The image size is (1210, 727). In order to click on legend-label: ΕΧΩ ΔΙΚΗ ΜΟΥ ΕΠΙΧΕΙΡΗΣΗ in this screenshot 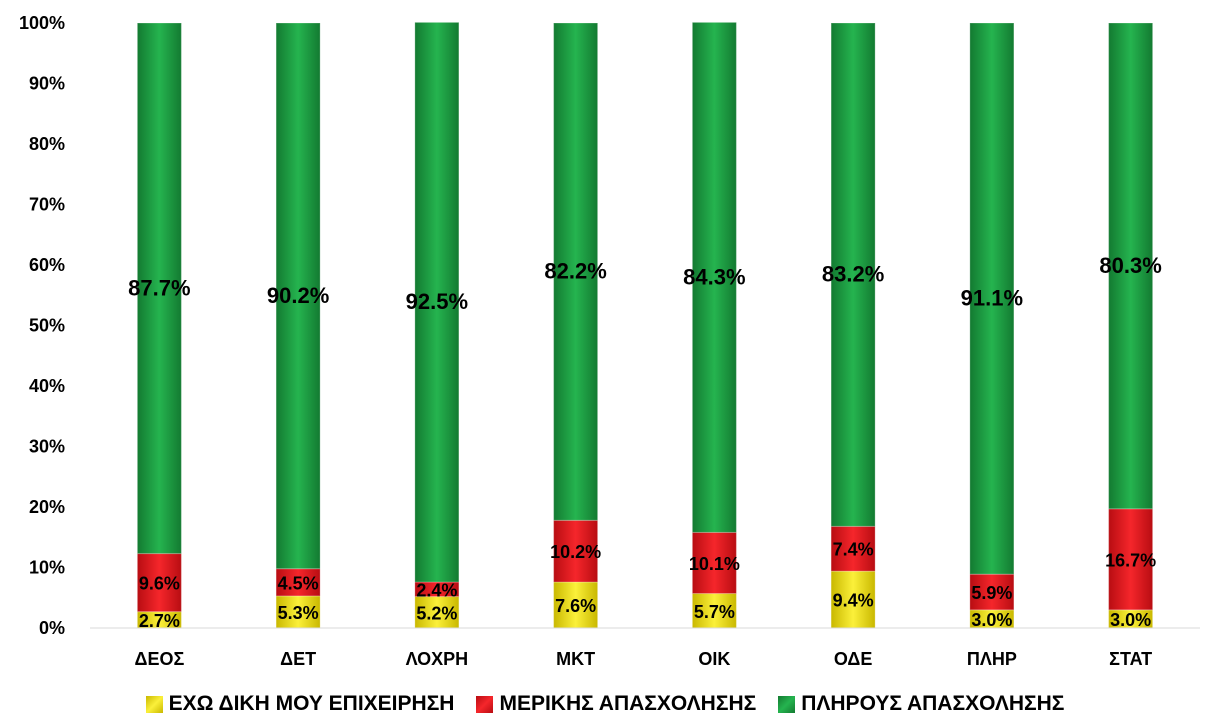, I will do `click(311, 703)`.